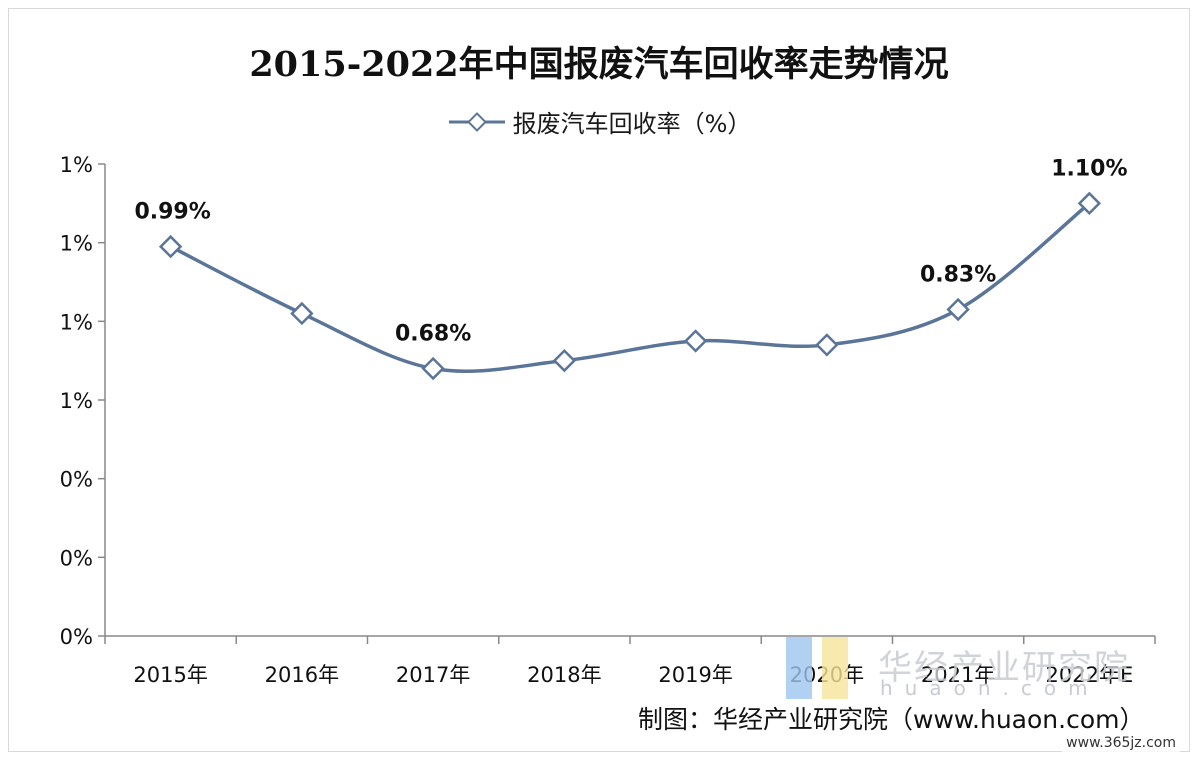 This screenshot has width=1198, height=758. I want to click on legend: 报废汽车回收率（%）, so click(599, 121).